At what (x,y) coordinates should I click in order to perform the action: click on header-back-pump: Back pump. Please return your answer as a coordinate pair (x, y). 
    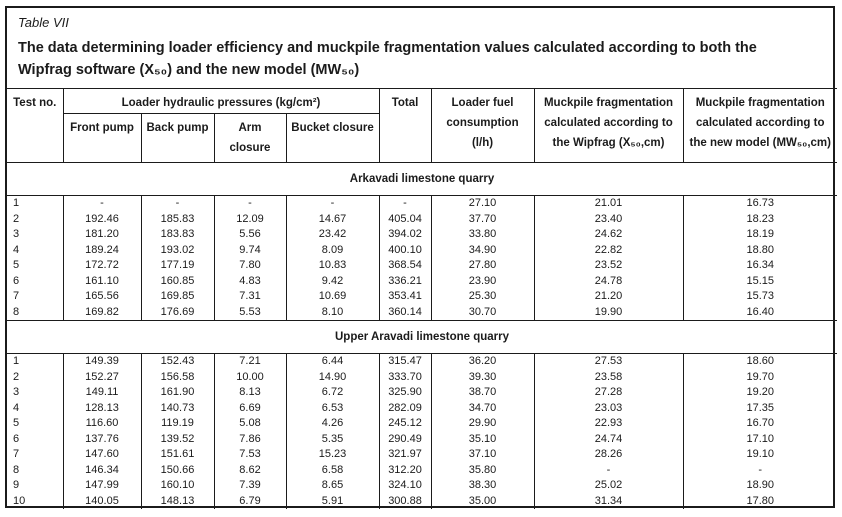
    Looking at the image, I should click on (177, 138).